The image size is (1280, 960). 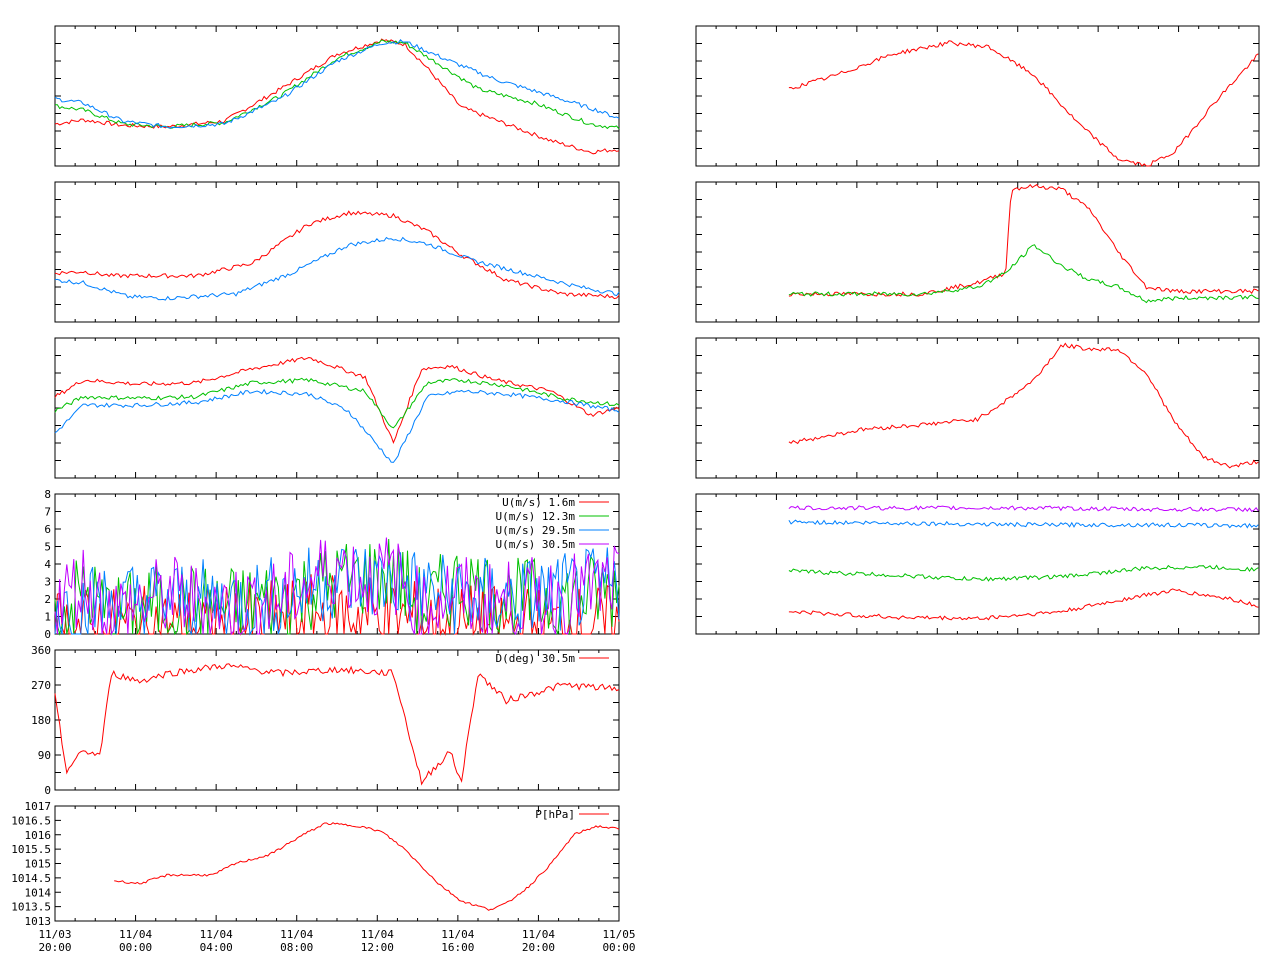 I want to click on y-tick-label: 6, so click(x=47, y=529).